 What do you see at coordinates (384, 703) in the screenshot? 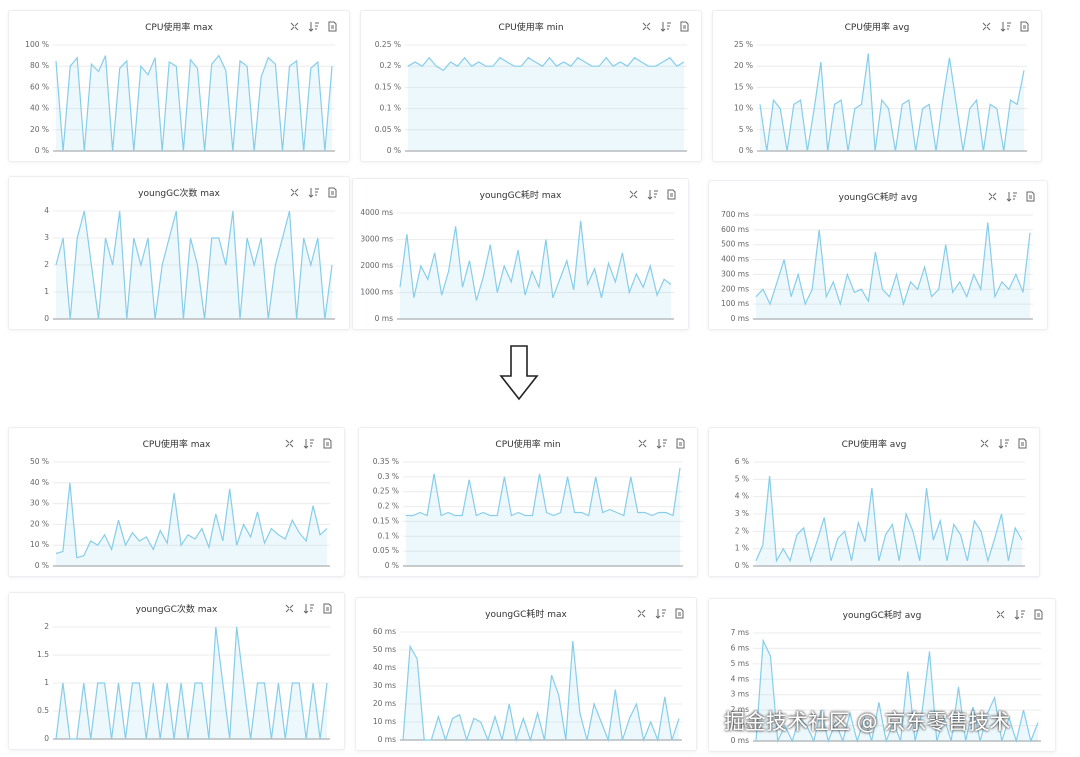
I see `y-tick-label: 20 ms` at bounding box center [384, 703].